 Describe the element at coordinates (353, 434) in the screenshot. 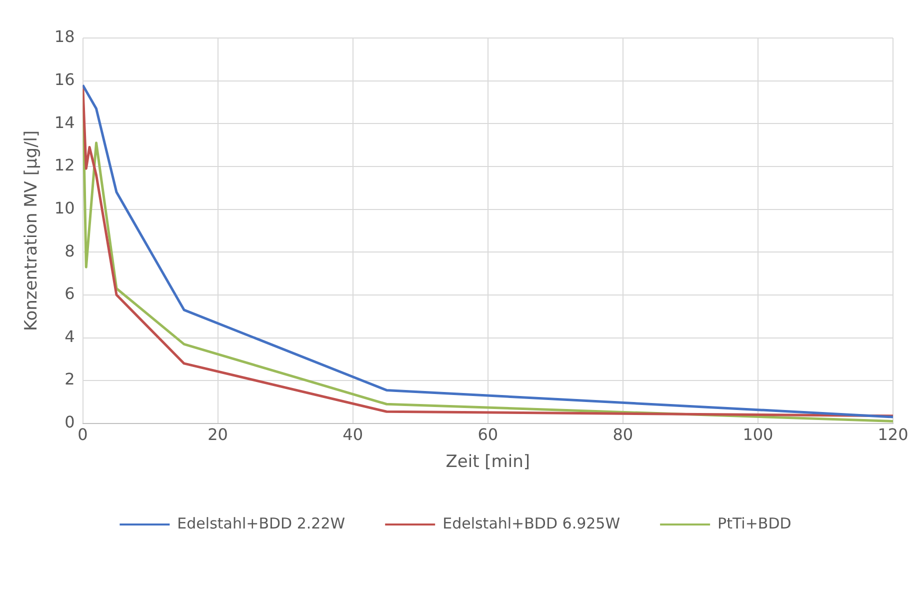

I see `x-tick-label: 40` at that location.